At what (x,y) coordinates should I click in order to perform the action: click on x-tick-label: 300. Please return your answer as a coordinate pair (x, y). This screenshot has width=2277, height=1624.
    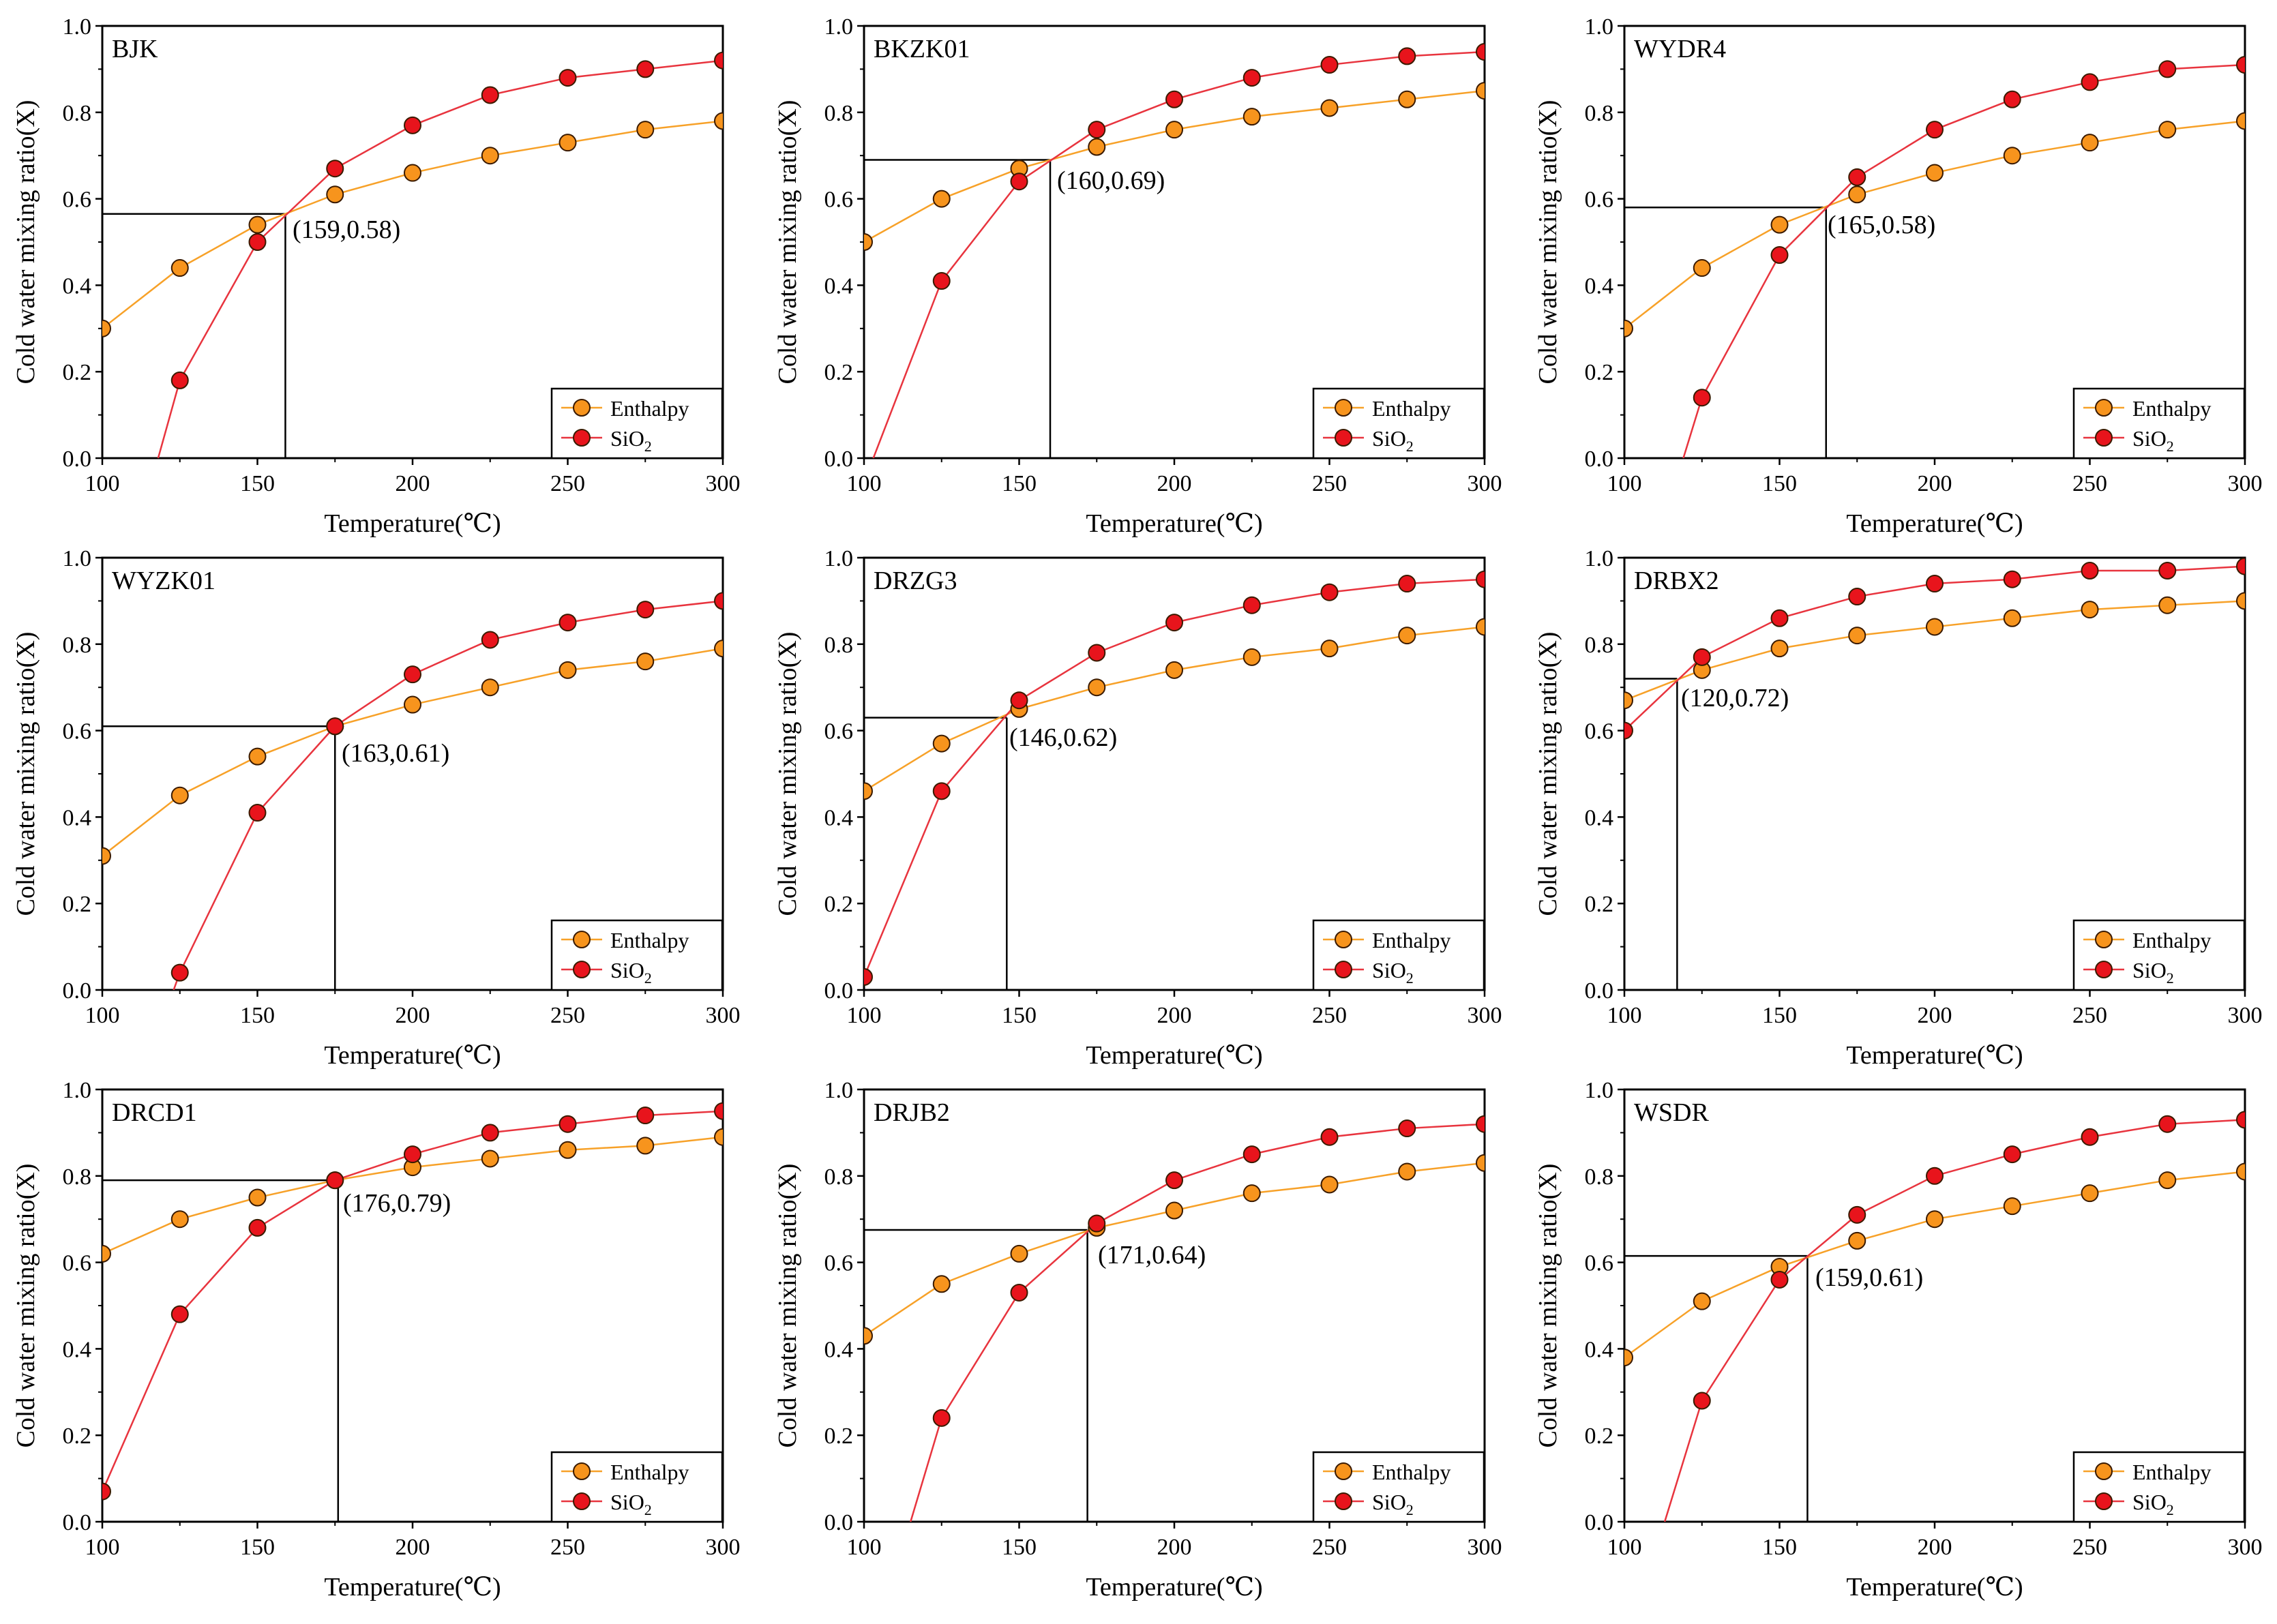
    Looking at the image, I should click on (1485, 483).